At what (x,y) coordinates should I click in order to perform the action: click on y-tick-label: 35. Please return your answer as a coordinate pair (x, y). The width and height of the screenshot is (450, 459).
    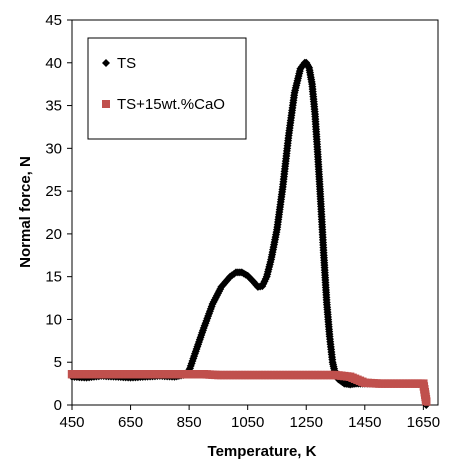
    Looking at the image, I should click on (53, 106).